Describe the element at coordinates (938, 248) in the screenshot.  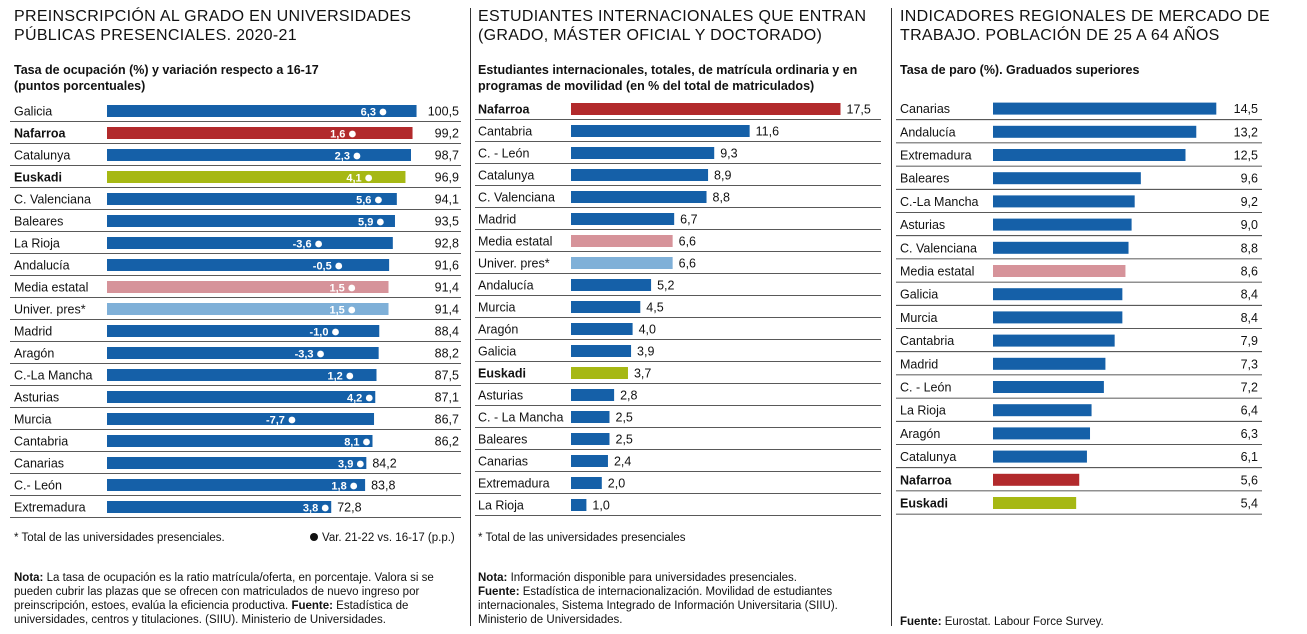
I see `category-label-c-valenciana: C. Valenciana` at that location.